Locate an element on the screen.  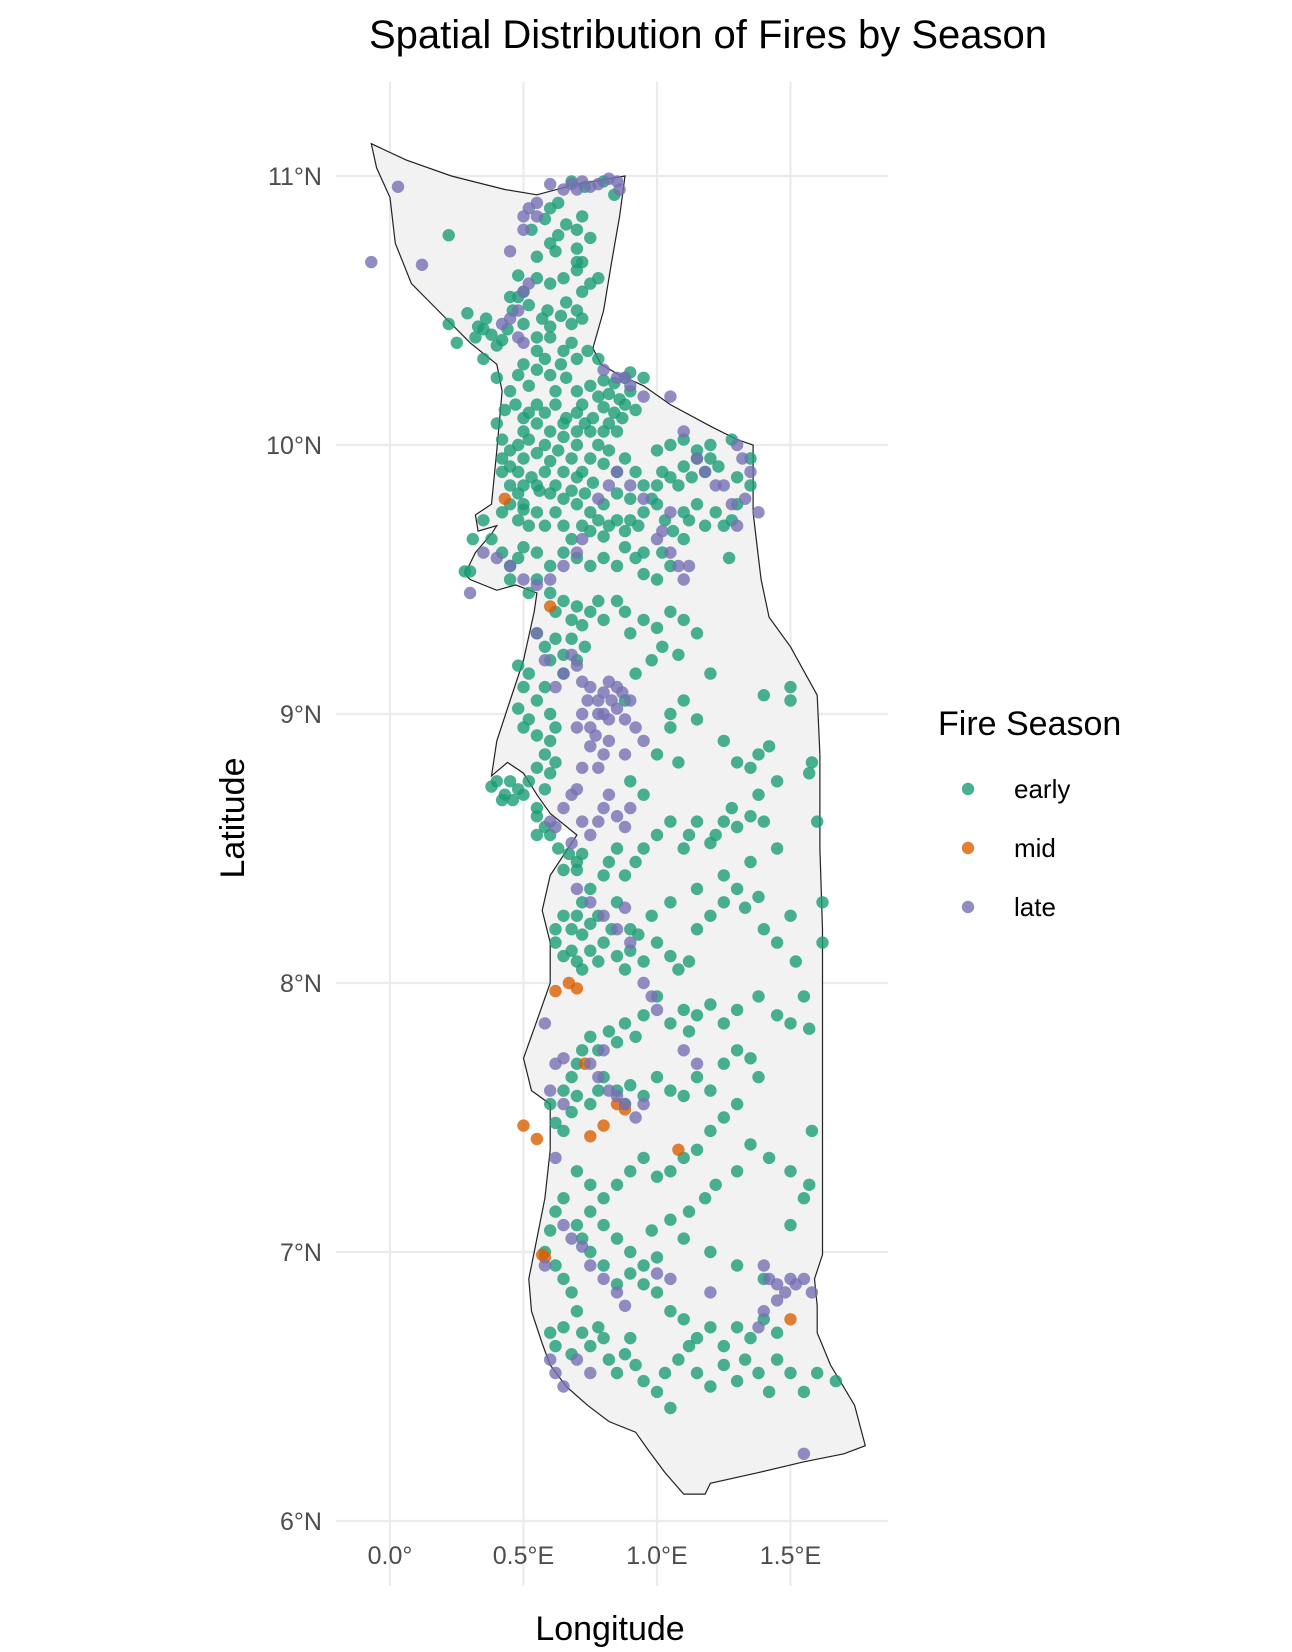
legend-label-mid: mid is located at coordinates (1035, 848).